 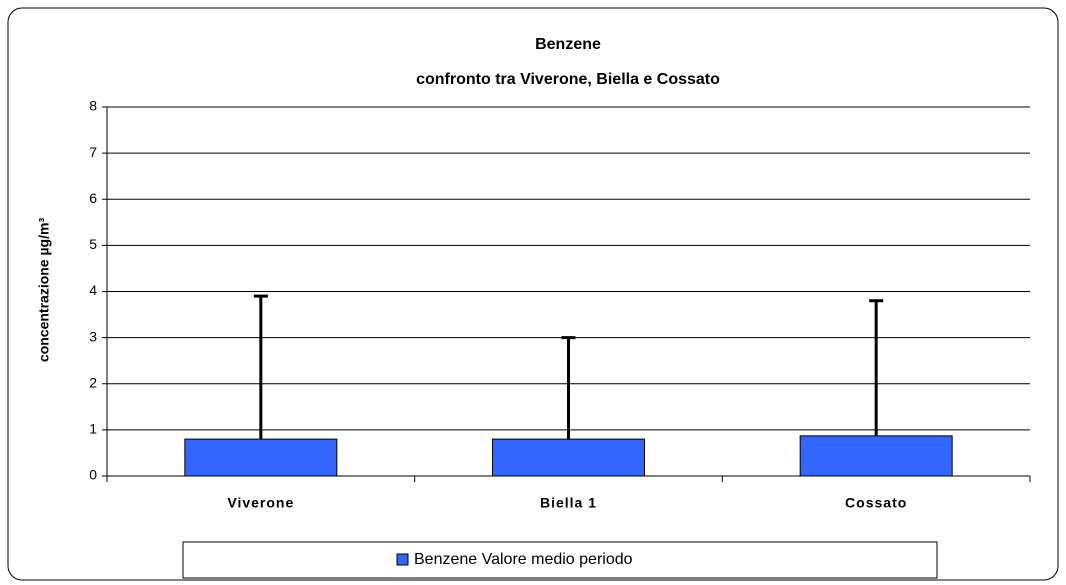 I want to click on x-tick-label: Viverone, so click(x=260, y=503).